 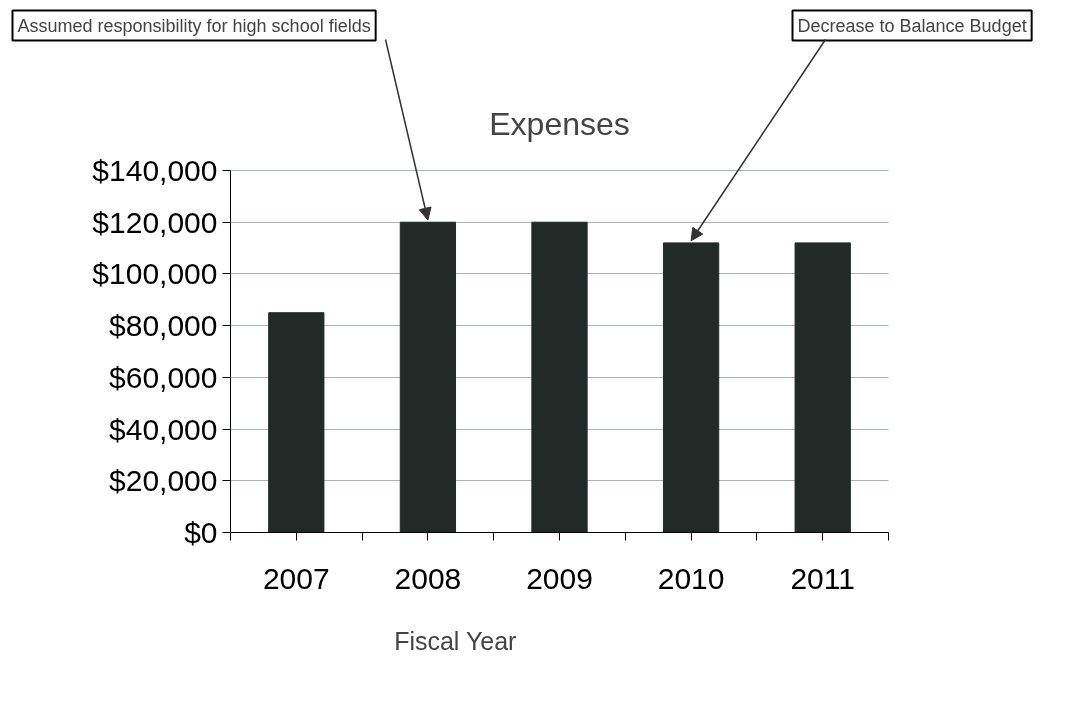 What do you see at coordinates (155, 170) in the screenshot?
I see `y-tick-label: $140,000` at bounding box center [155, 170].